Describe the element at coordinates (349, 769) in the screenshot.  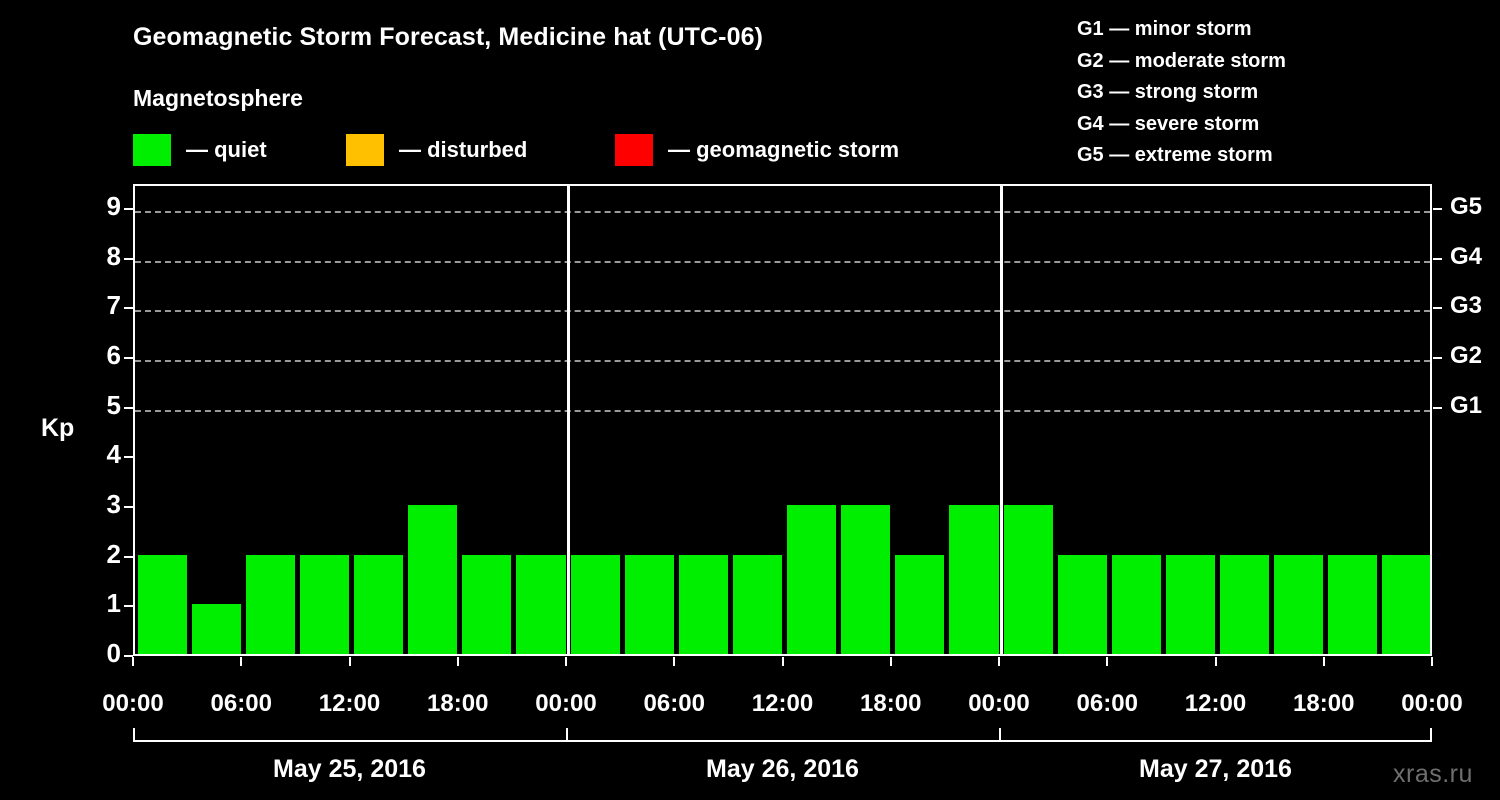
I see `date-label-0: May 25, 2016` at that location.